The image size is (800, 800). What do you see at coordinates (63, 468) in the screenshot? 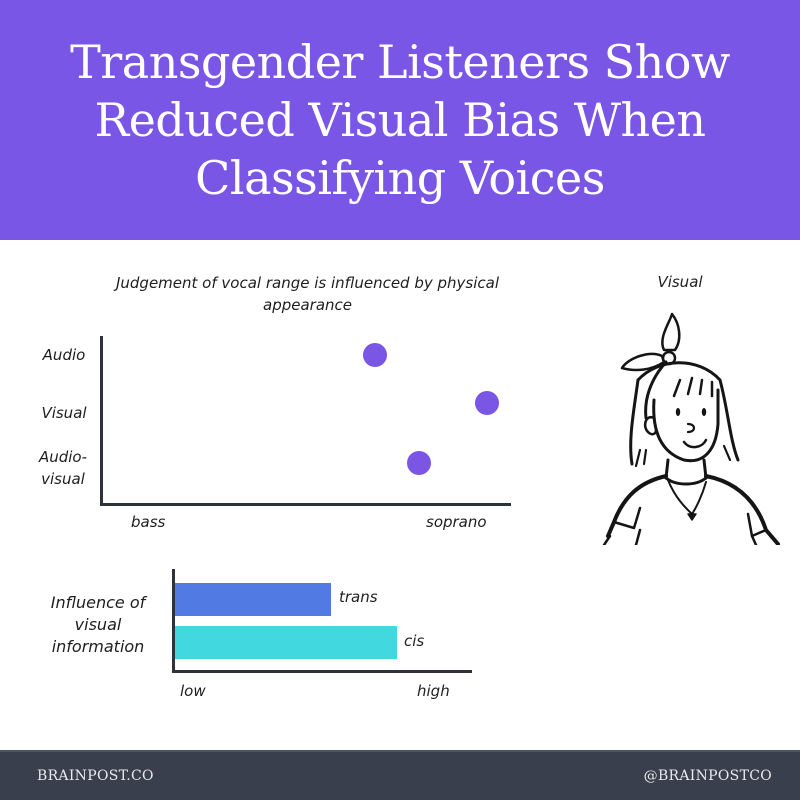
I see `y-label-audio-visual: Audio- visual` at bounding box center [63, 468].